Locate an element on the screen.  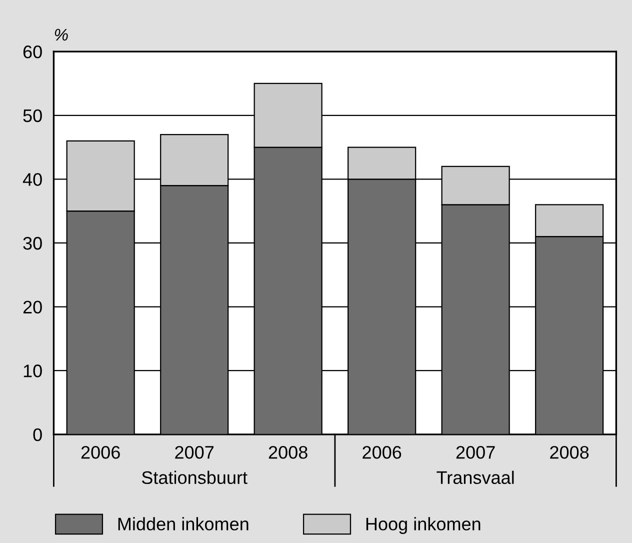
y-tick-label: 60 is located at coordinates (32, 52).